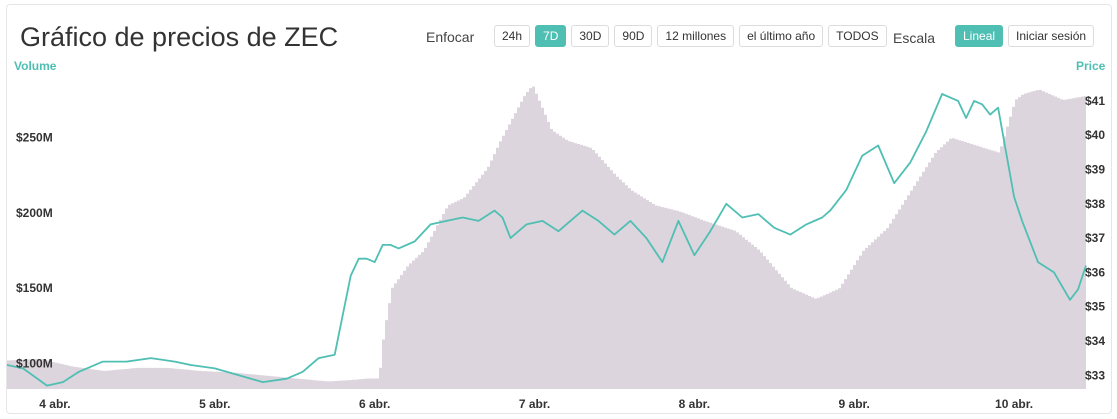 This screenshot has height=419, width=1117. What do you see at coordinates (34, 213) in the screenshot?
I see `volume-tick-label: $200M` at bounding box center [34, 213].